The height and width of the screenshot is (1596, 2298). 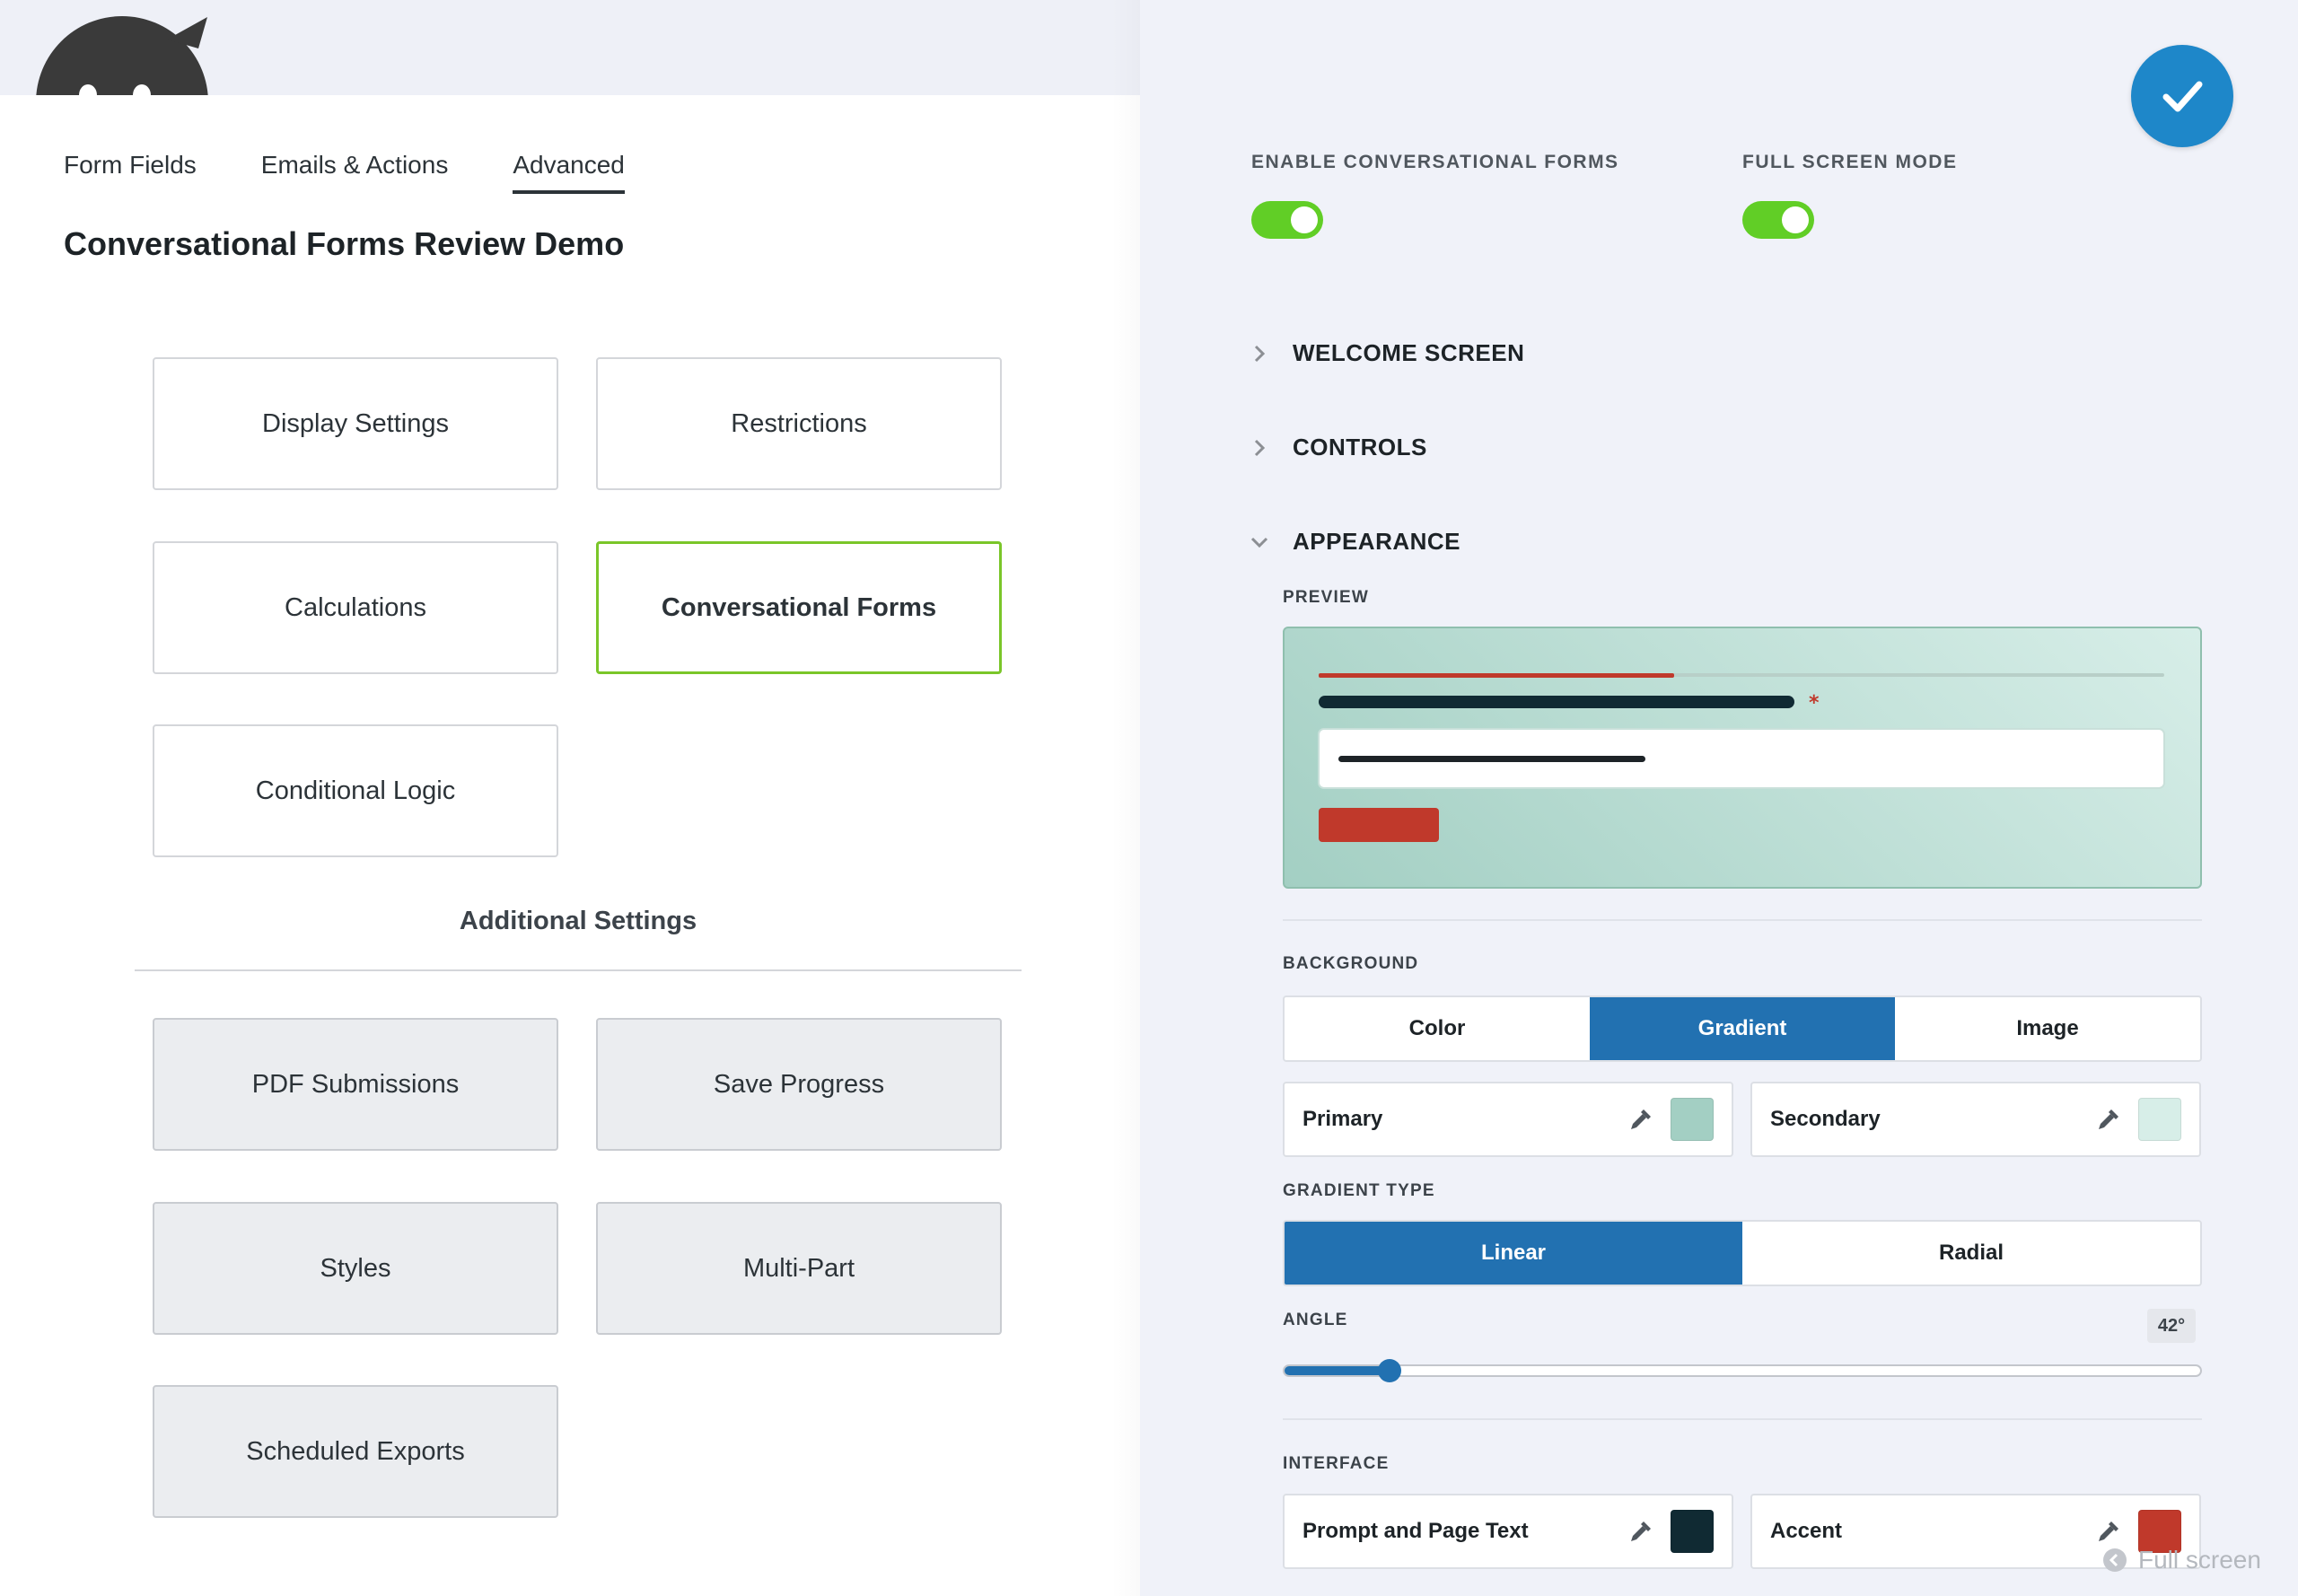 What do you see at coordinates (355, 1451) in the screenshot?
I see `card-scheduled-exports: Scheduled Exports` at bounding box center [355, 1451].